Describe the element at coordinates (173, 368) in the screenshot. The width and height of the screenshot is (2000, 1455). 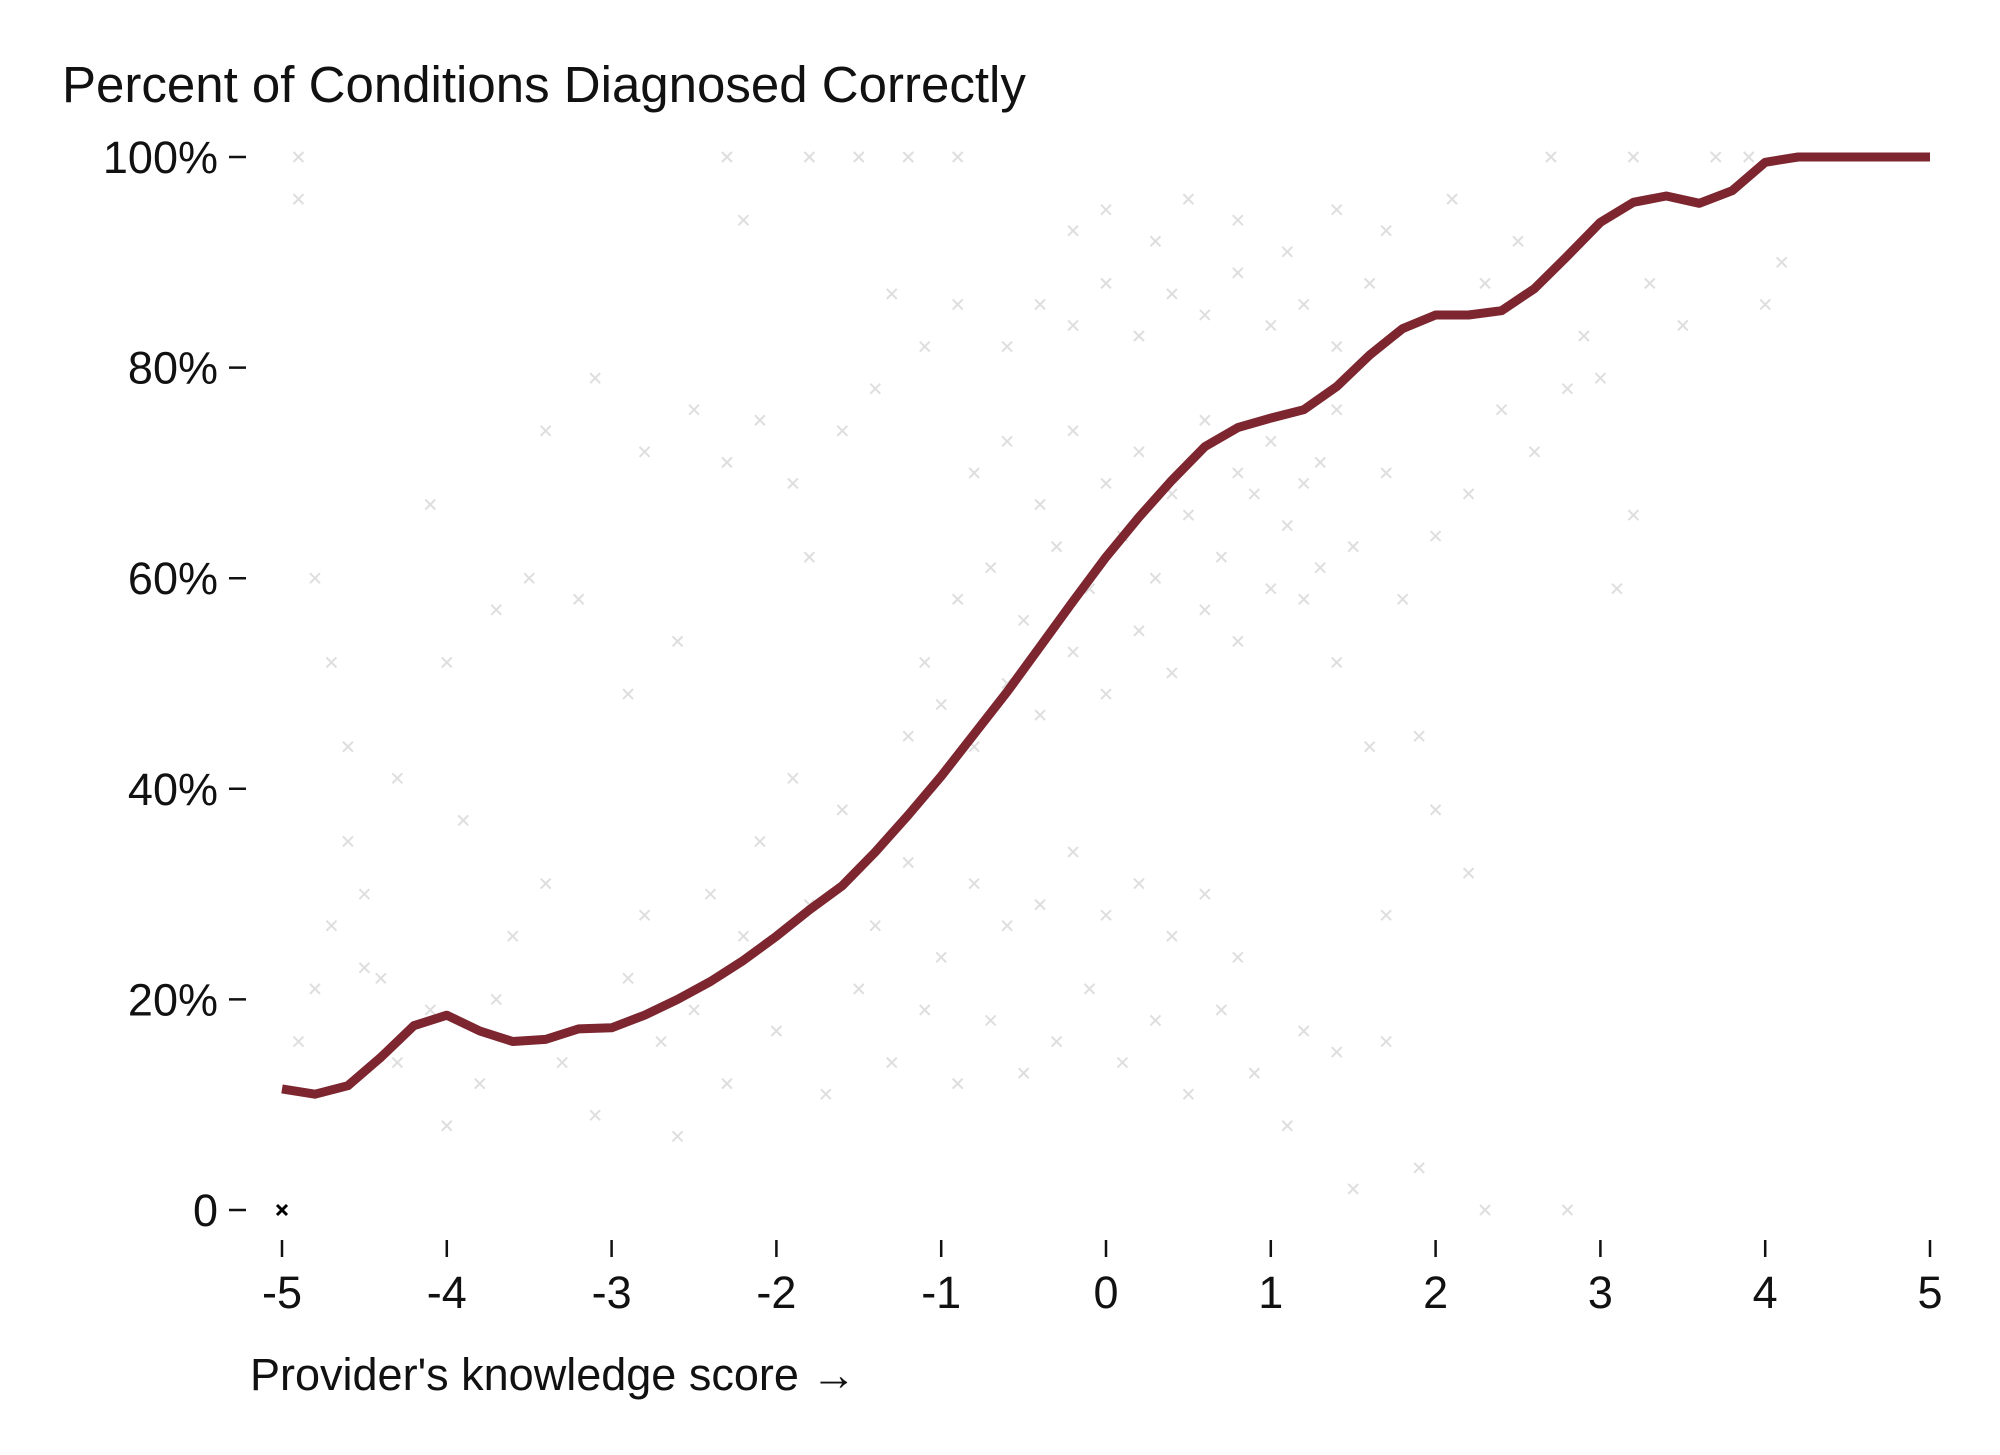
I see `y-tick-label: 80%` at that location.